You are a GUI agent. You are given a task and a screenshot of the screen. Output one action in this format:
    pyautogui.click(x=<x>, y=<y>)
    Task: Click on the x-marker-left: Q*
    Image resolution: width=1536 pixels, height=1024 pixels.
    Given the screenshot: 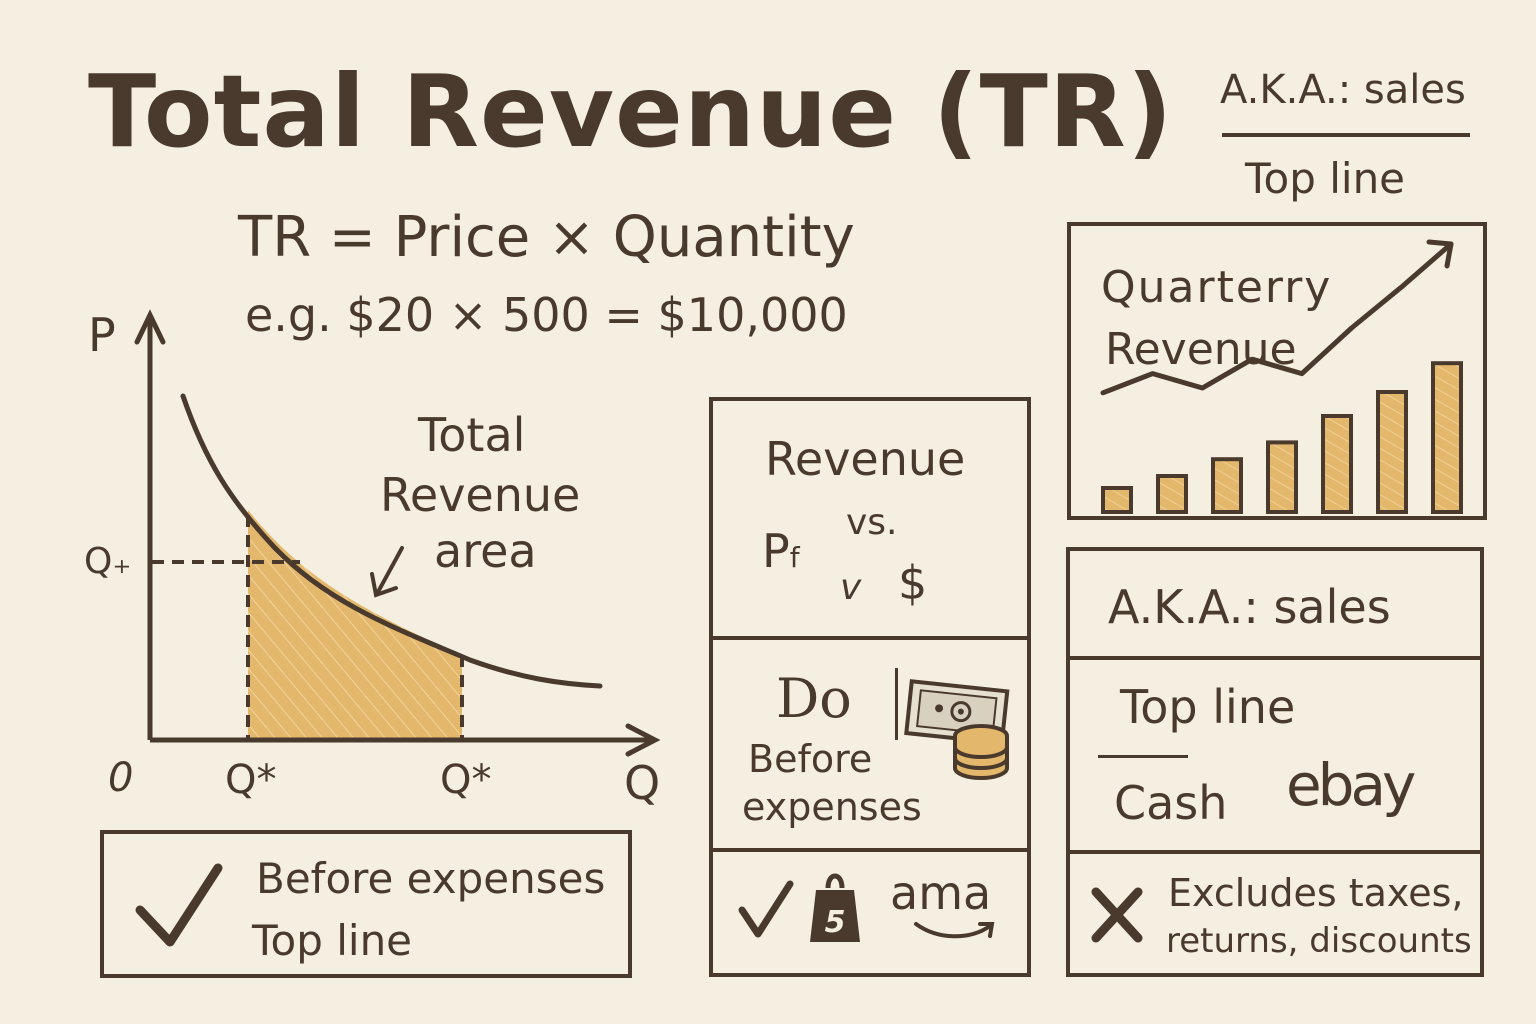 What is the action you would take?
    pyautogui.click(x=251, y=780)
    